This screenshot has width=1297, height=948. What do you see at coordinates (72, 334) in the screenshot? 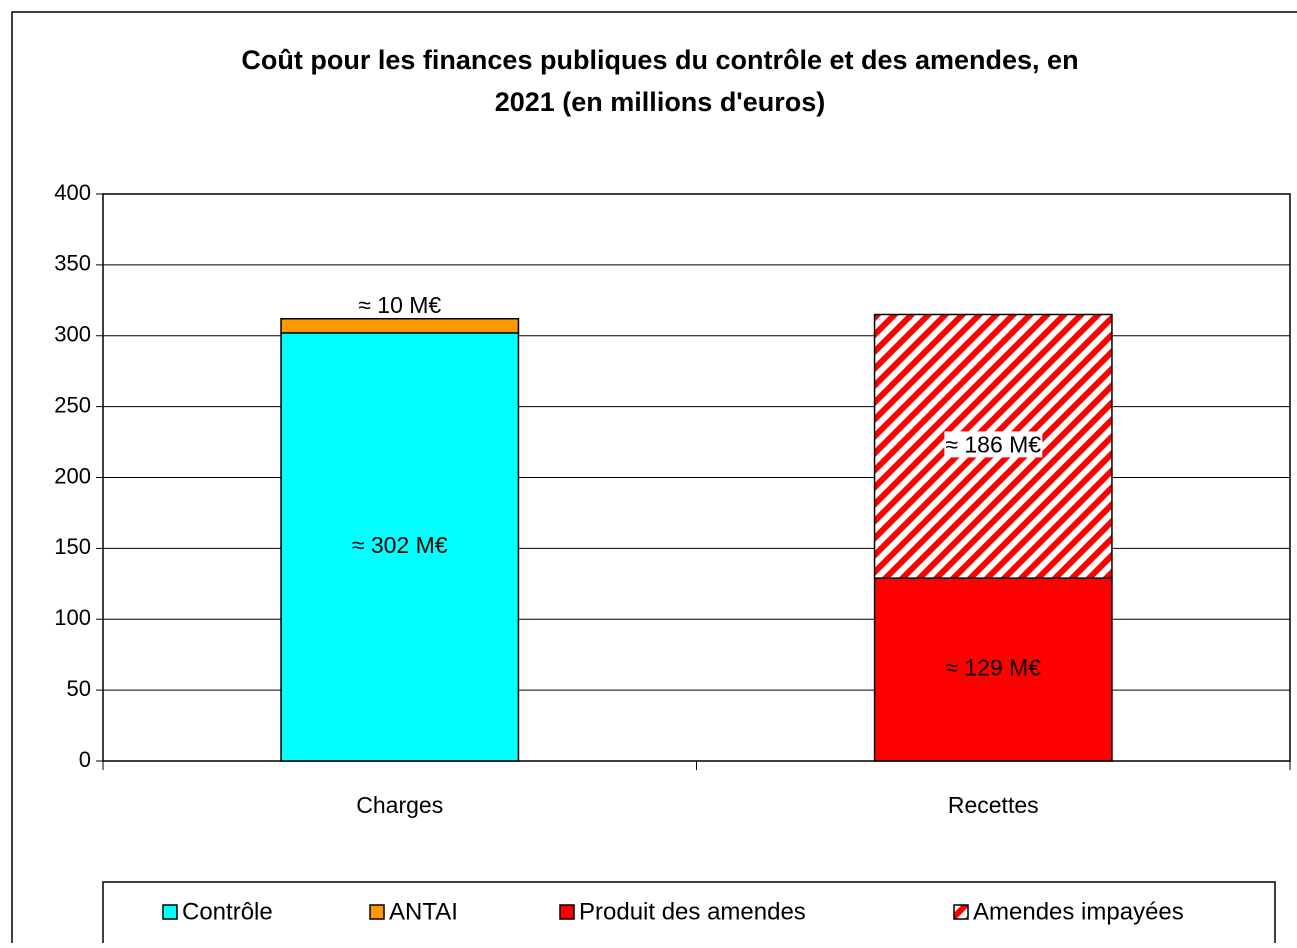
I see `y-tick-label: 300` at bounding box center [72, 334].